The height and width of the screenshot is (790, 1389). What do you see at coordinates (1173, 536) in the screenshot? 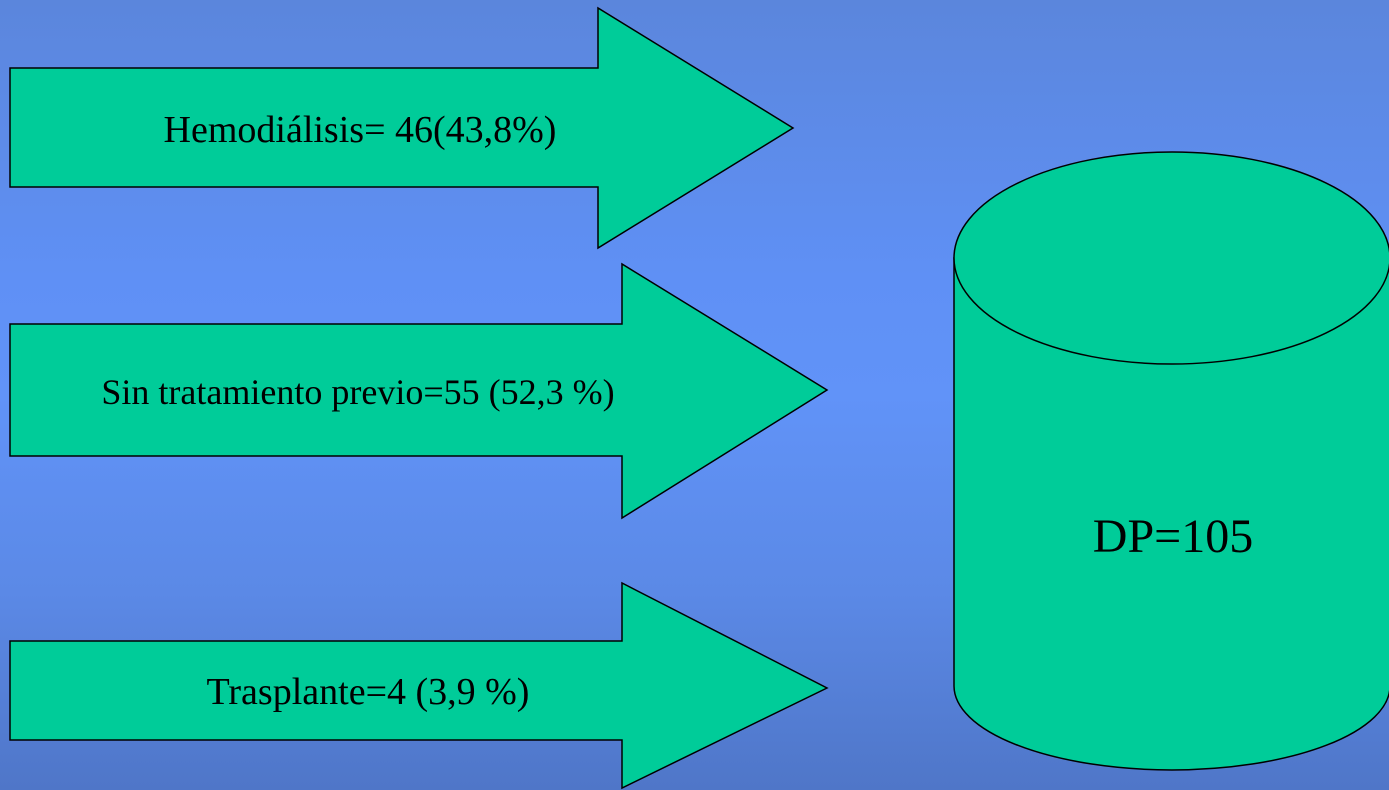
I see `cylinder-dp-label: DP=105` at bounding box center [1173, 536].